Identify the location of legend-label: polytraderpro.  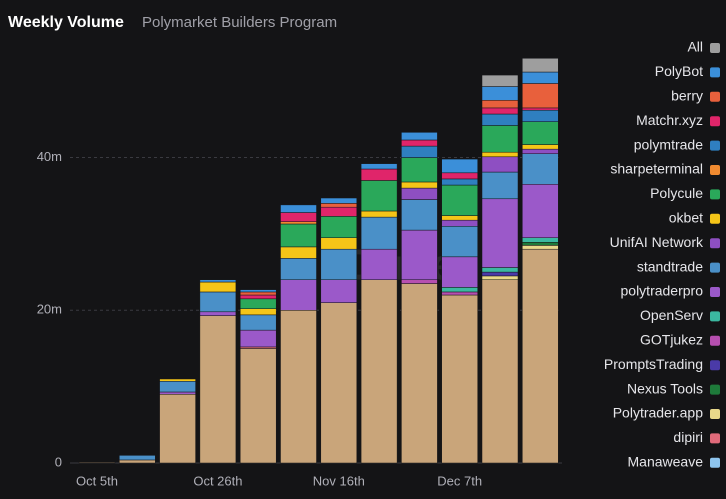
(662, 291).